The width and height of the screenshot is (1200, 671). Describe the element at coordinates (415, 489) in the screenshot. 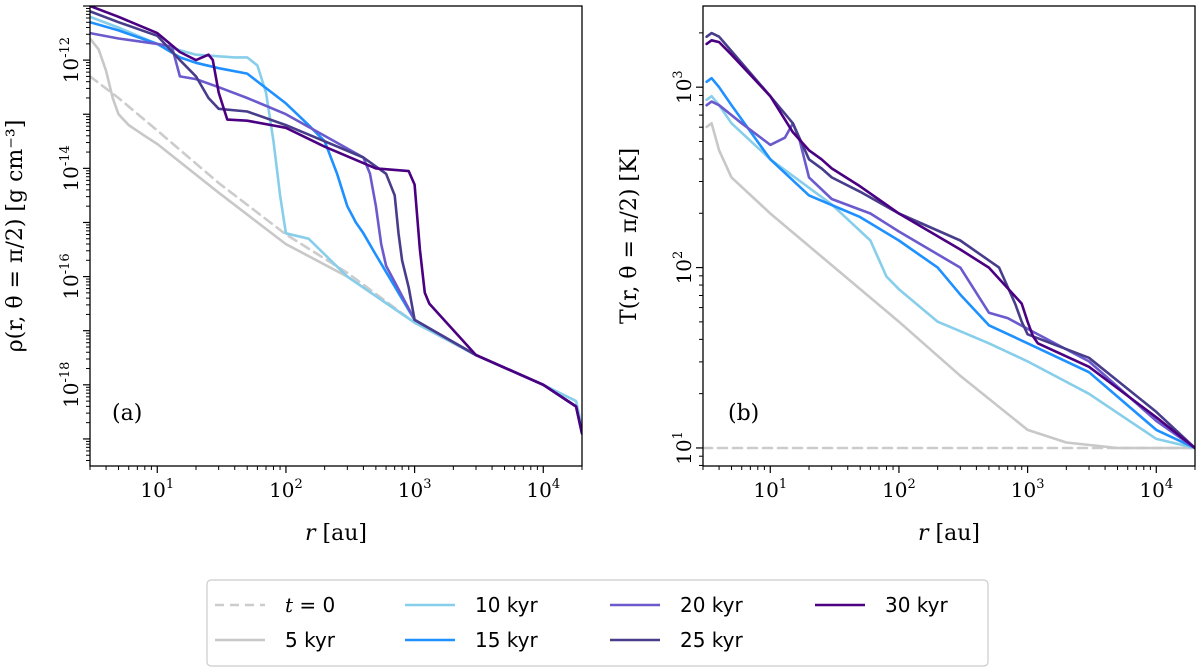

I see `density-x-tick-label: 103` at that location.